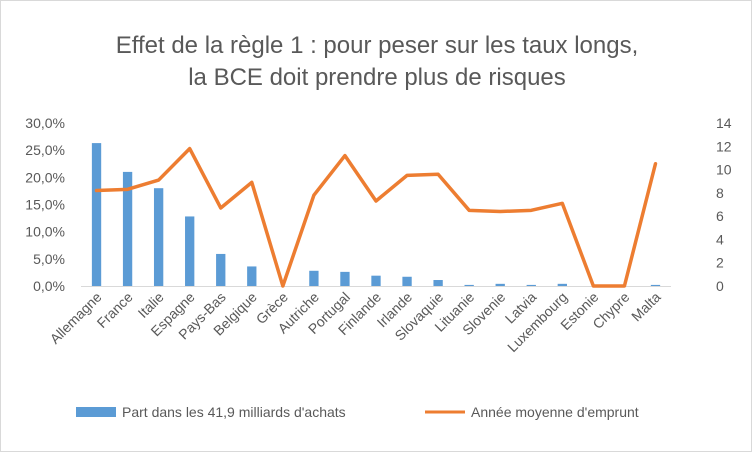 The height and width of the screenshot is (452, 752). I want to click on bar-portugal, so click(345, 278).